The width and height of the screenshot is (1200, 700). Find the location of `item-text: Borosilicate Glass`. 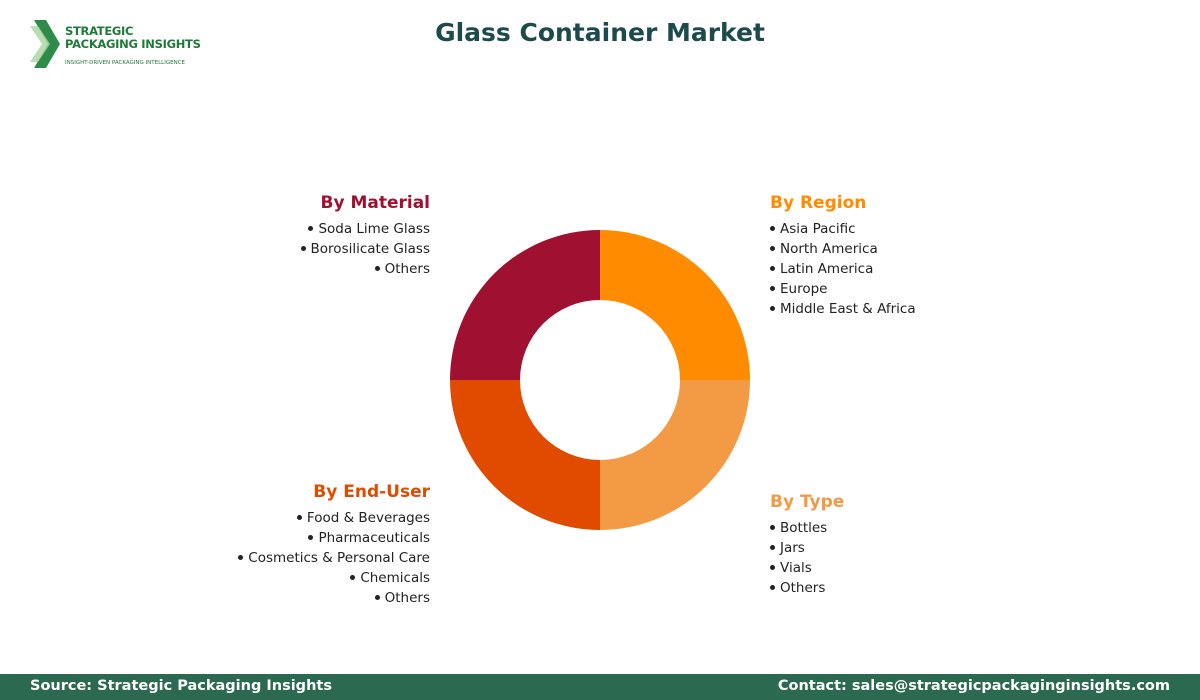

item-text: Borosilicate Glass is located at coordinates (370, 249).